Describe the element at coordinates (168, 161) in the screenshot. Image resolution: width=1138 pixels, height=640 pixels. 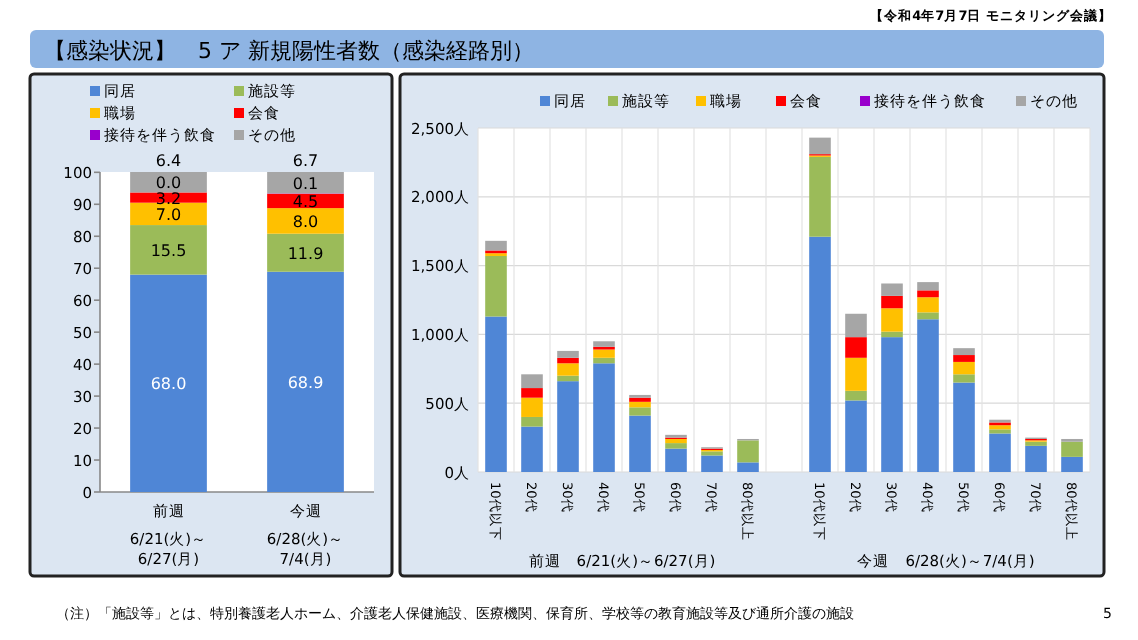
I see `data-label: 6.4` at that location.